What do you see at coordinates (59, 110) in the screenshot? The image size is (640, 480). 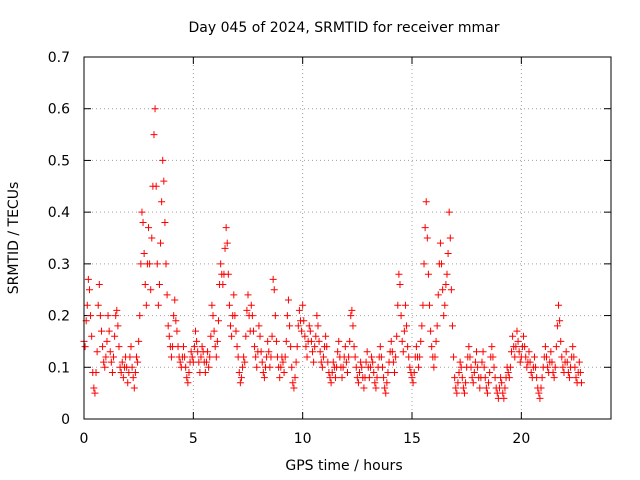 I see `y-tick-label: 0.6` at bounding box center [59, 110].